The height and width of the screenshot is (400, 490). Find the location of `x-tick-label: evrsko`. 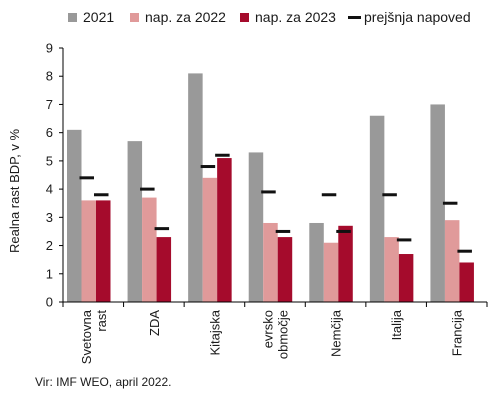

x-tick-label: evrsko is located at coordinates (268, 329).